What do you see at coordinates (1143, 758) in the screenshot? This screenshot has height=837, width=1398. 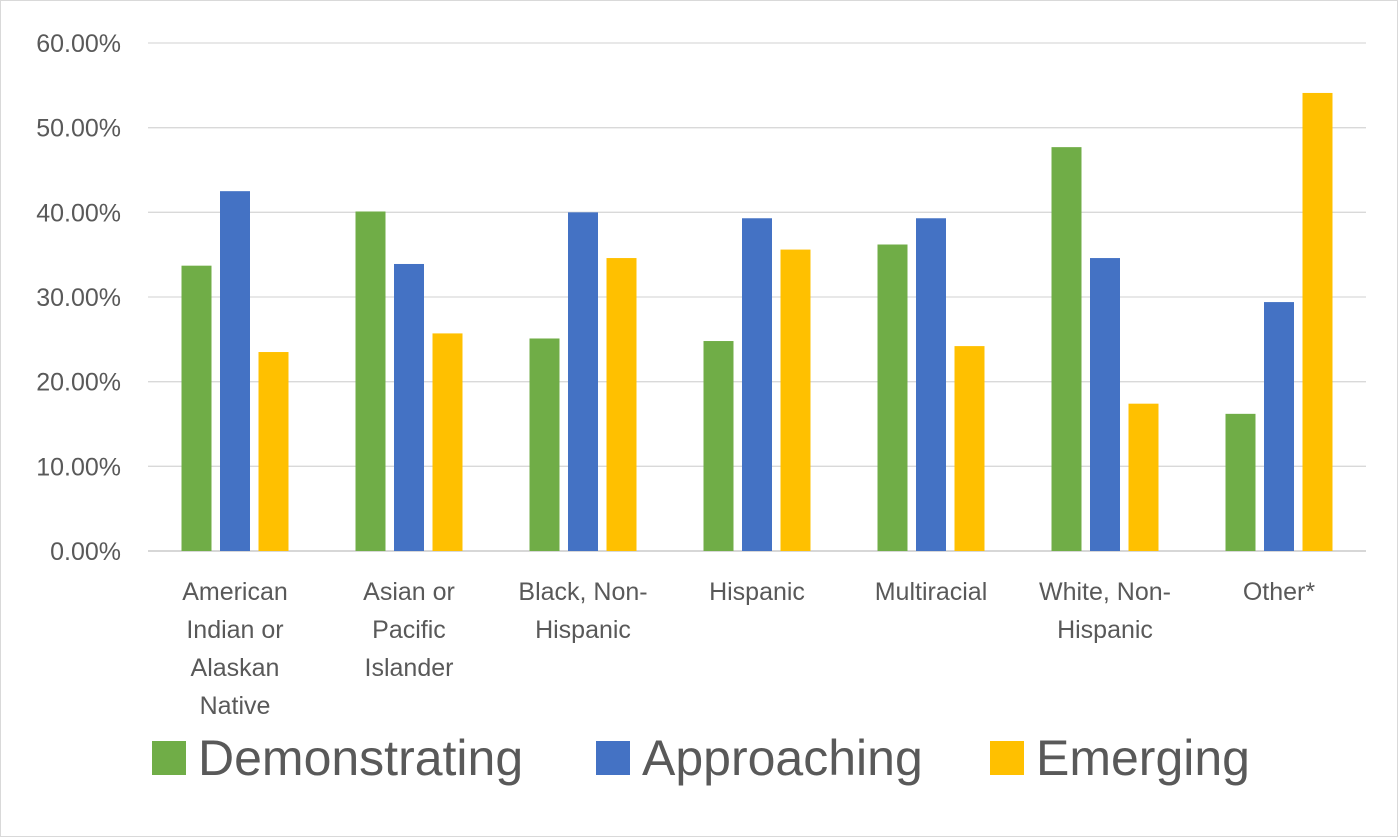 I see `legend-label: Emerging` at bounding box center [1143, 758].